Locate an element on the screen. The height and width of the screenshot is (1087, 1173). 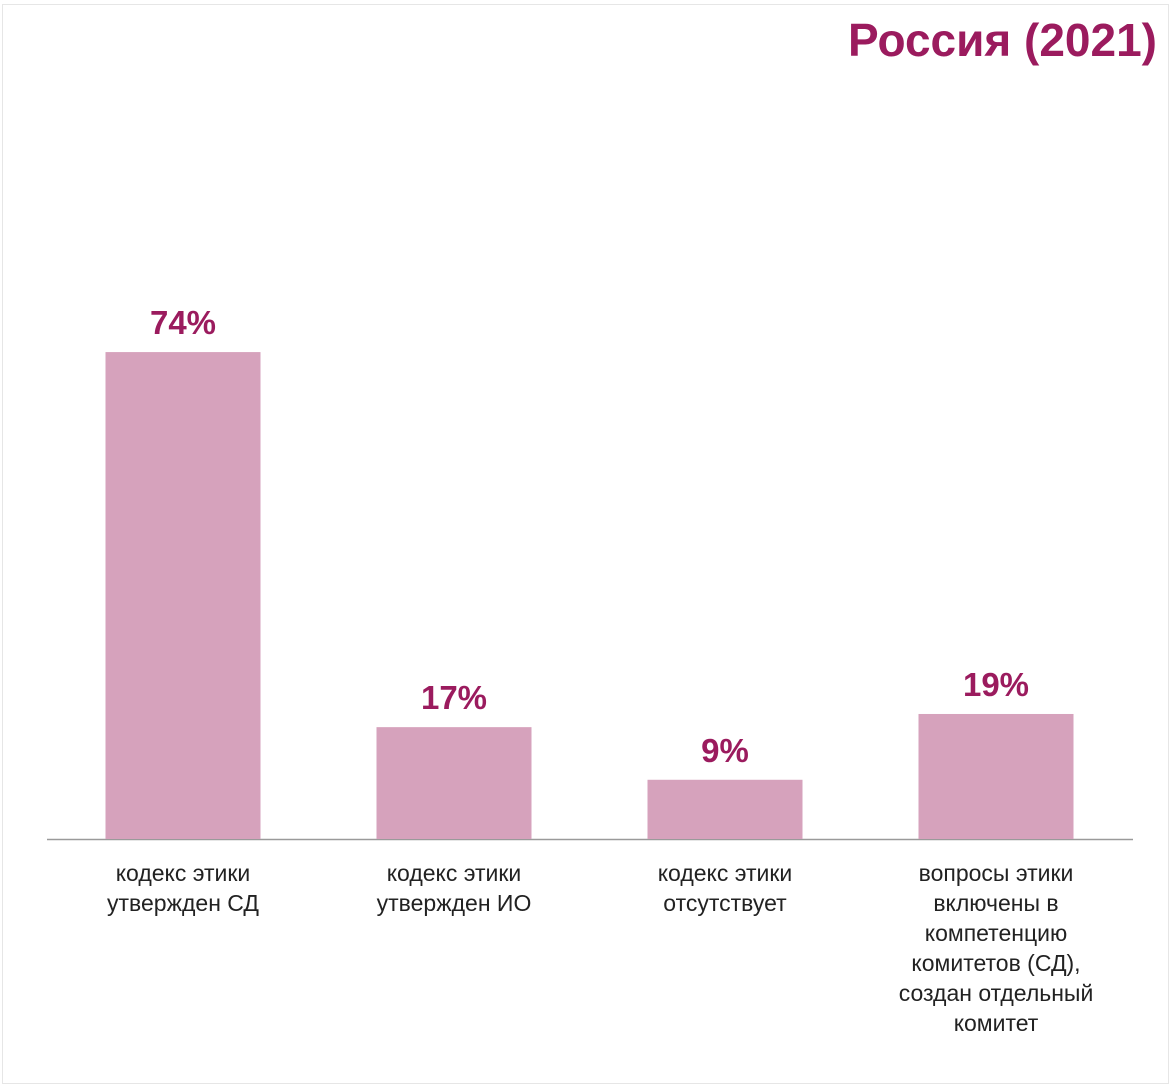
category-label-3: кодекс этики отсутствует is located at coordinates (725, 888).